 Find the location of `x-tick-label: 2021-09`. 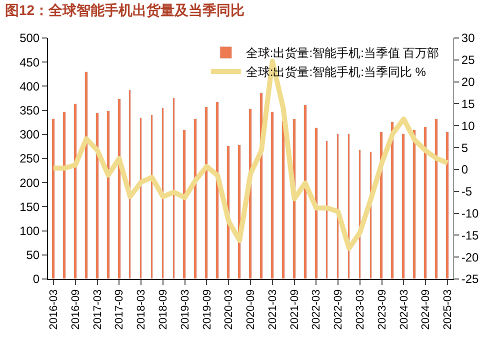

x-tick-label: 2021-09 is located at coordinates (294, 309).